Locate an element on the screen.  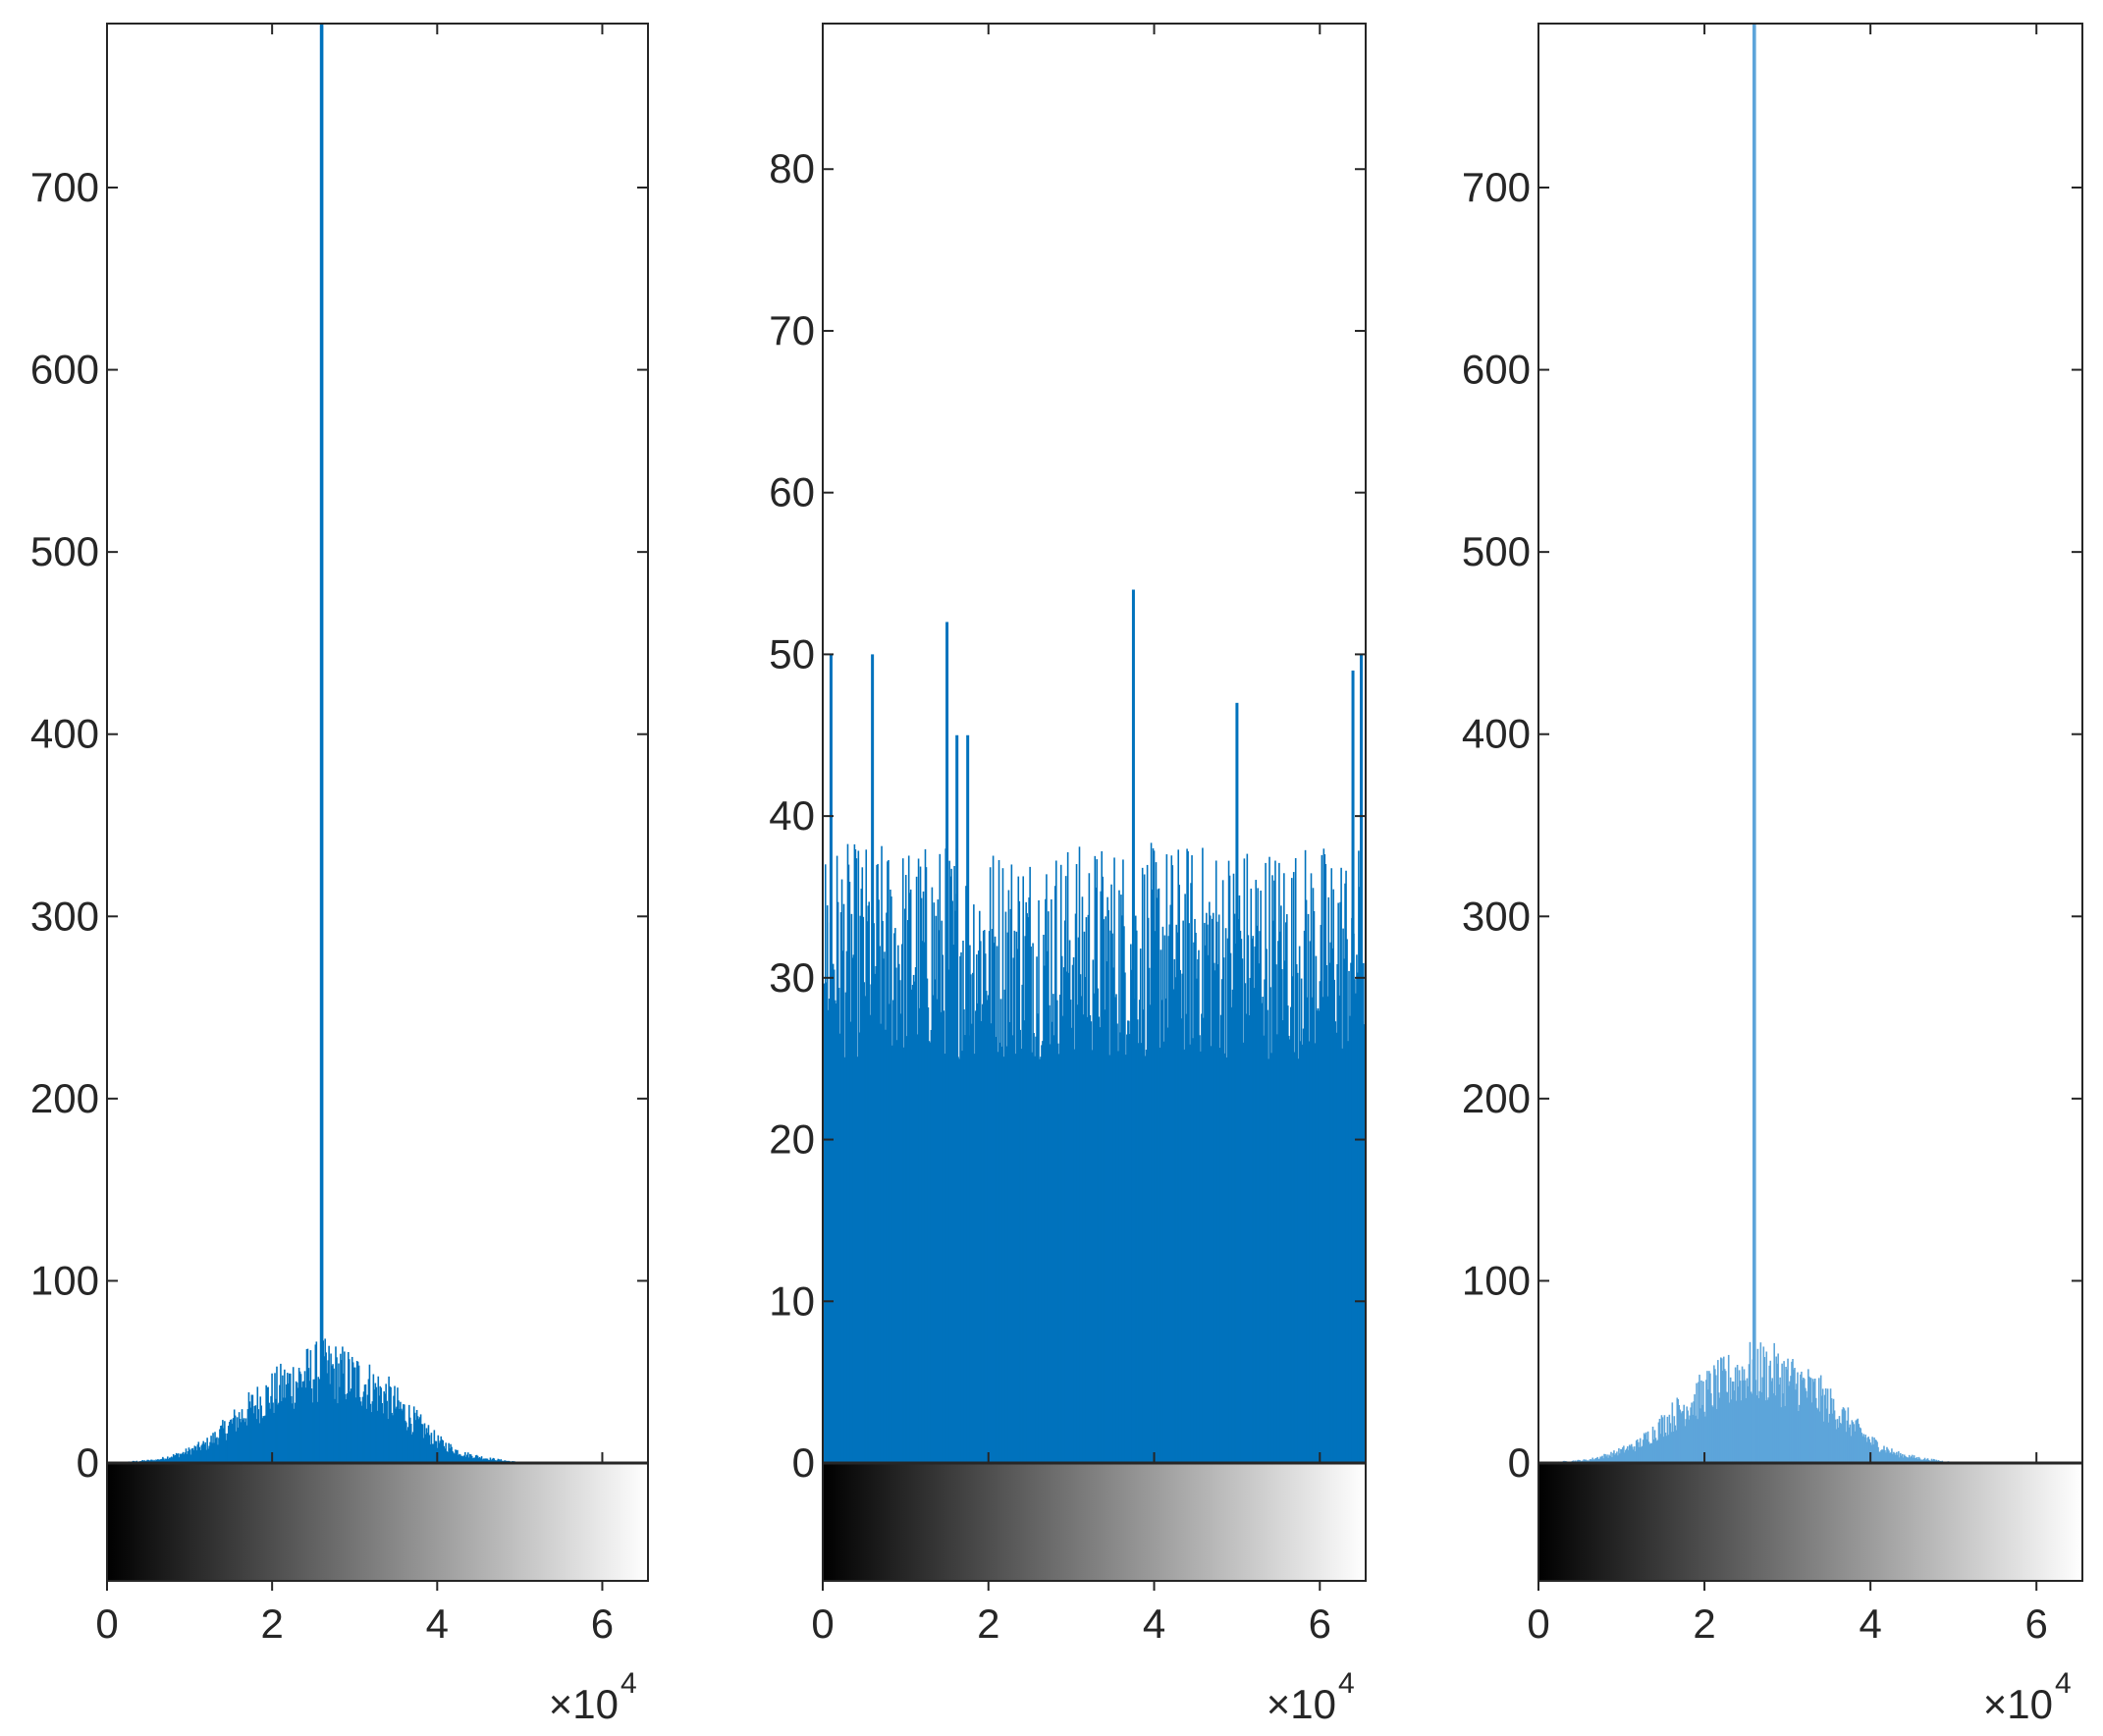
histogram-spike is located at coordinates (1361, 1058).